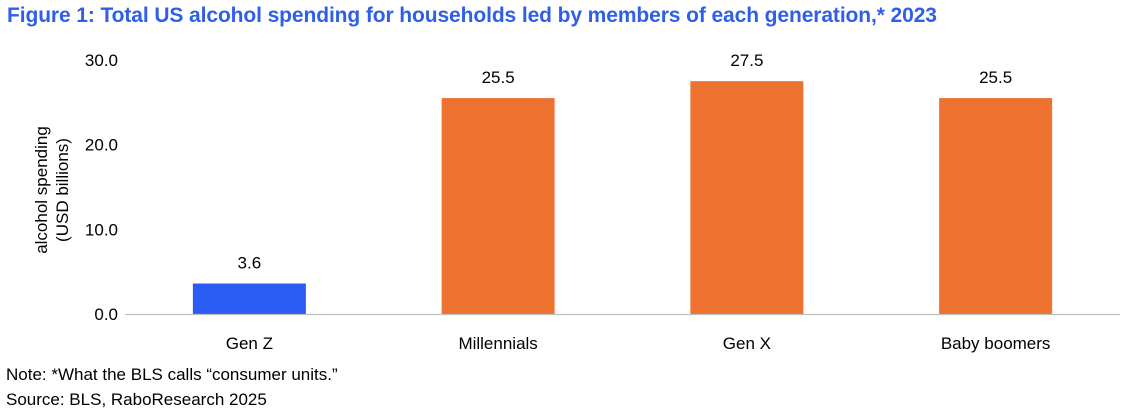 This screenshot has width=1132, height=416. What do you see at coordinates (746, 60) in the screenshot?
I see `bar-value-label: 27.5` at bounding box center [746, 60].